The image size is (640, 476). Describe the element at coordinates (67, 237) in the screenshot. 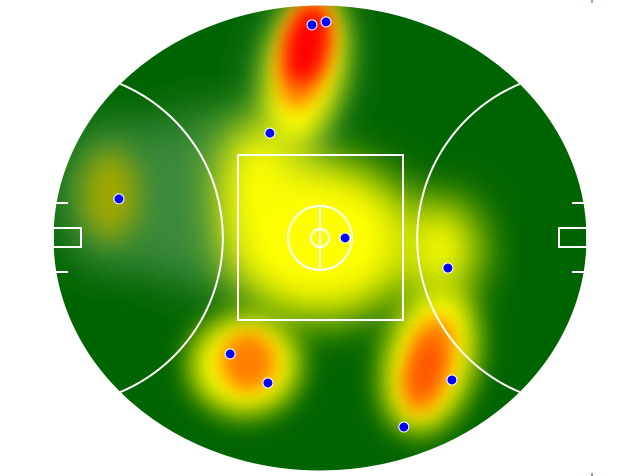

I see `left-goal-square` at that location.